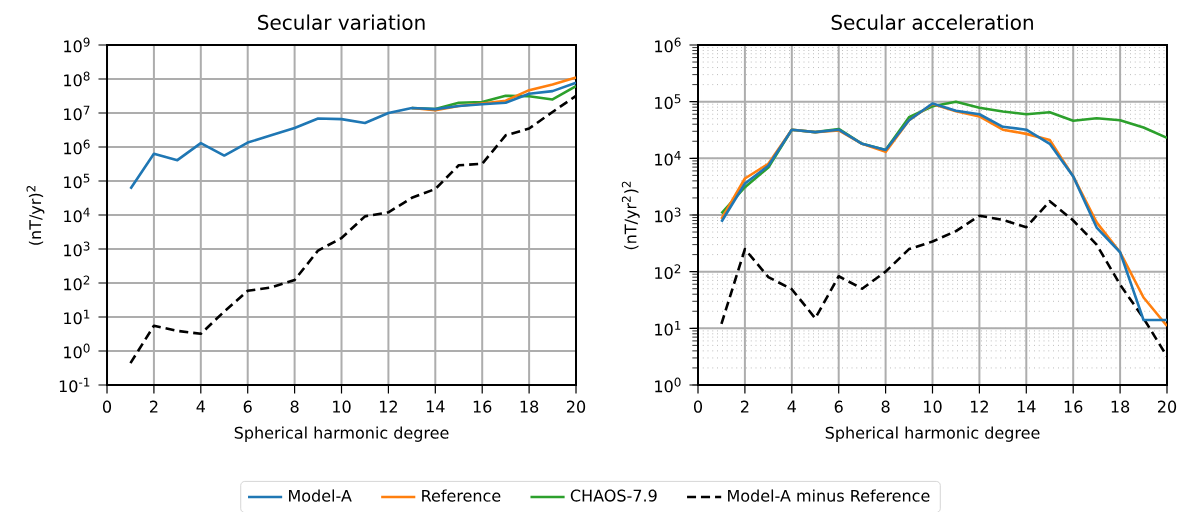 This screenshot has width=1181, height=512. I want to click on chart-title: Secular variation, so click(341, 22).